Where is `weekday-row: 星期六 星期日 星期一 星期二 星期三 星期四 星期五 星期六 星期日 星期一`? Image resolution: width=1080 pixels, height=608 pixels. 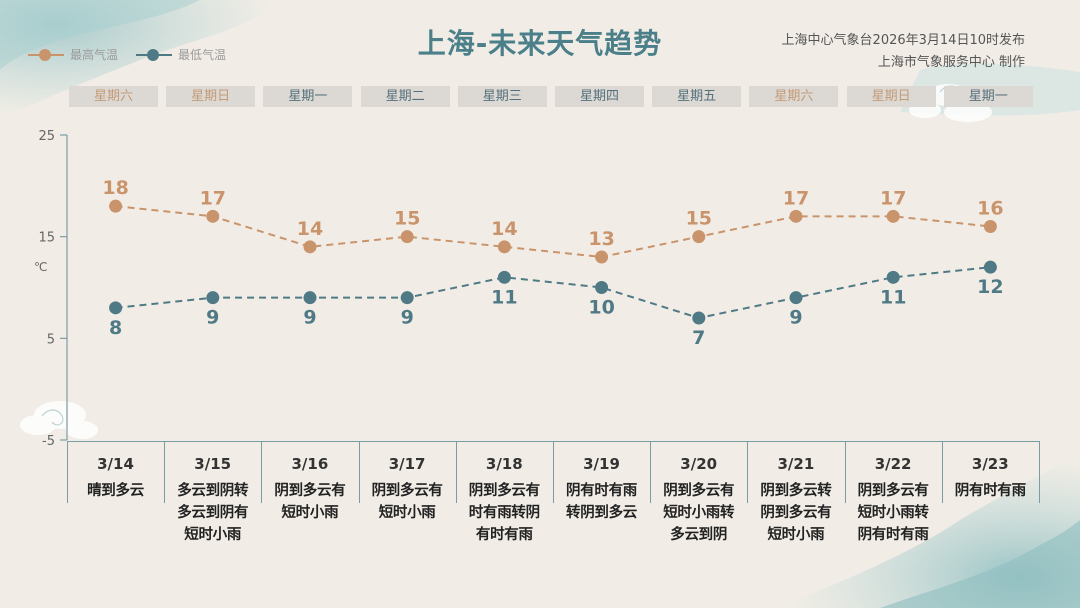
weekday-row: 星期六 星期日 星期一 星期二 星期三 星期四 星期五 星期六 星期日 星期一 is located at coordinates (553, 96).